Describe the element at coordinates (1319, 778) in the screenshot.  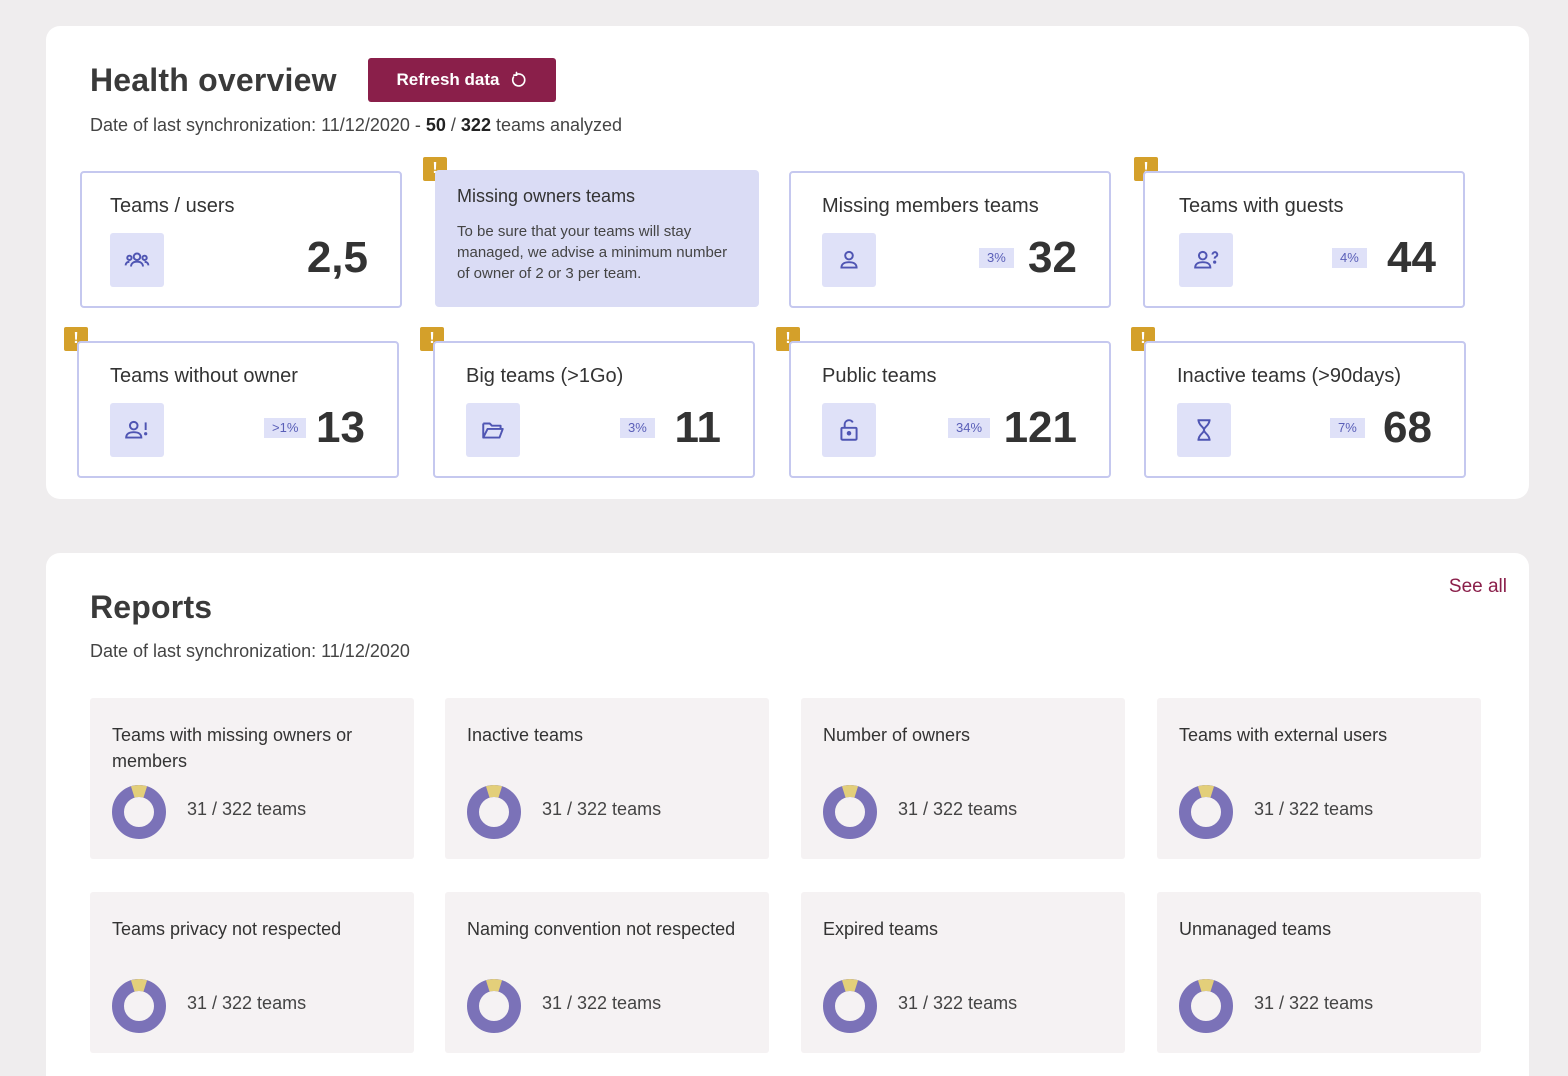
I see `report-card: Teams with external users 31 / 322 teams` at that location.